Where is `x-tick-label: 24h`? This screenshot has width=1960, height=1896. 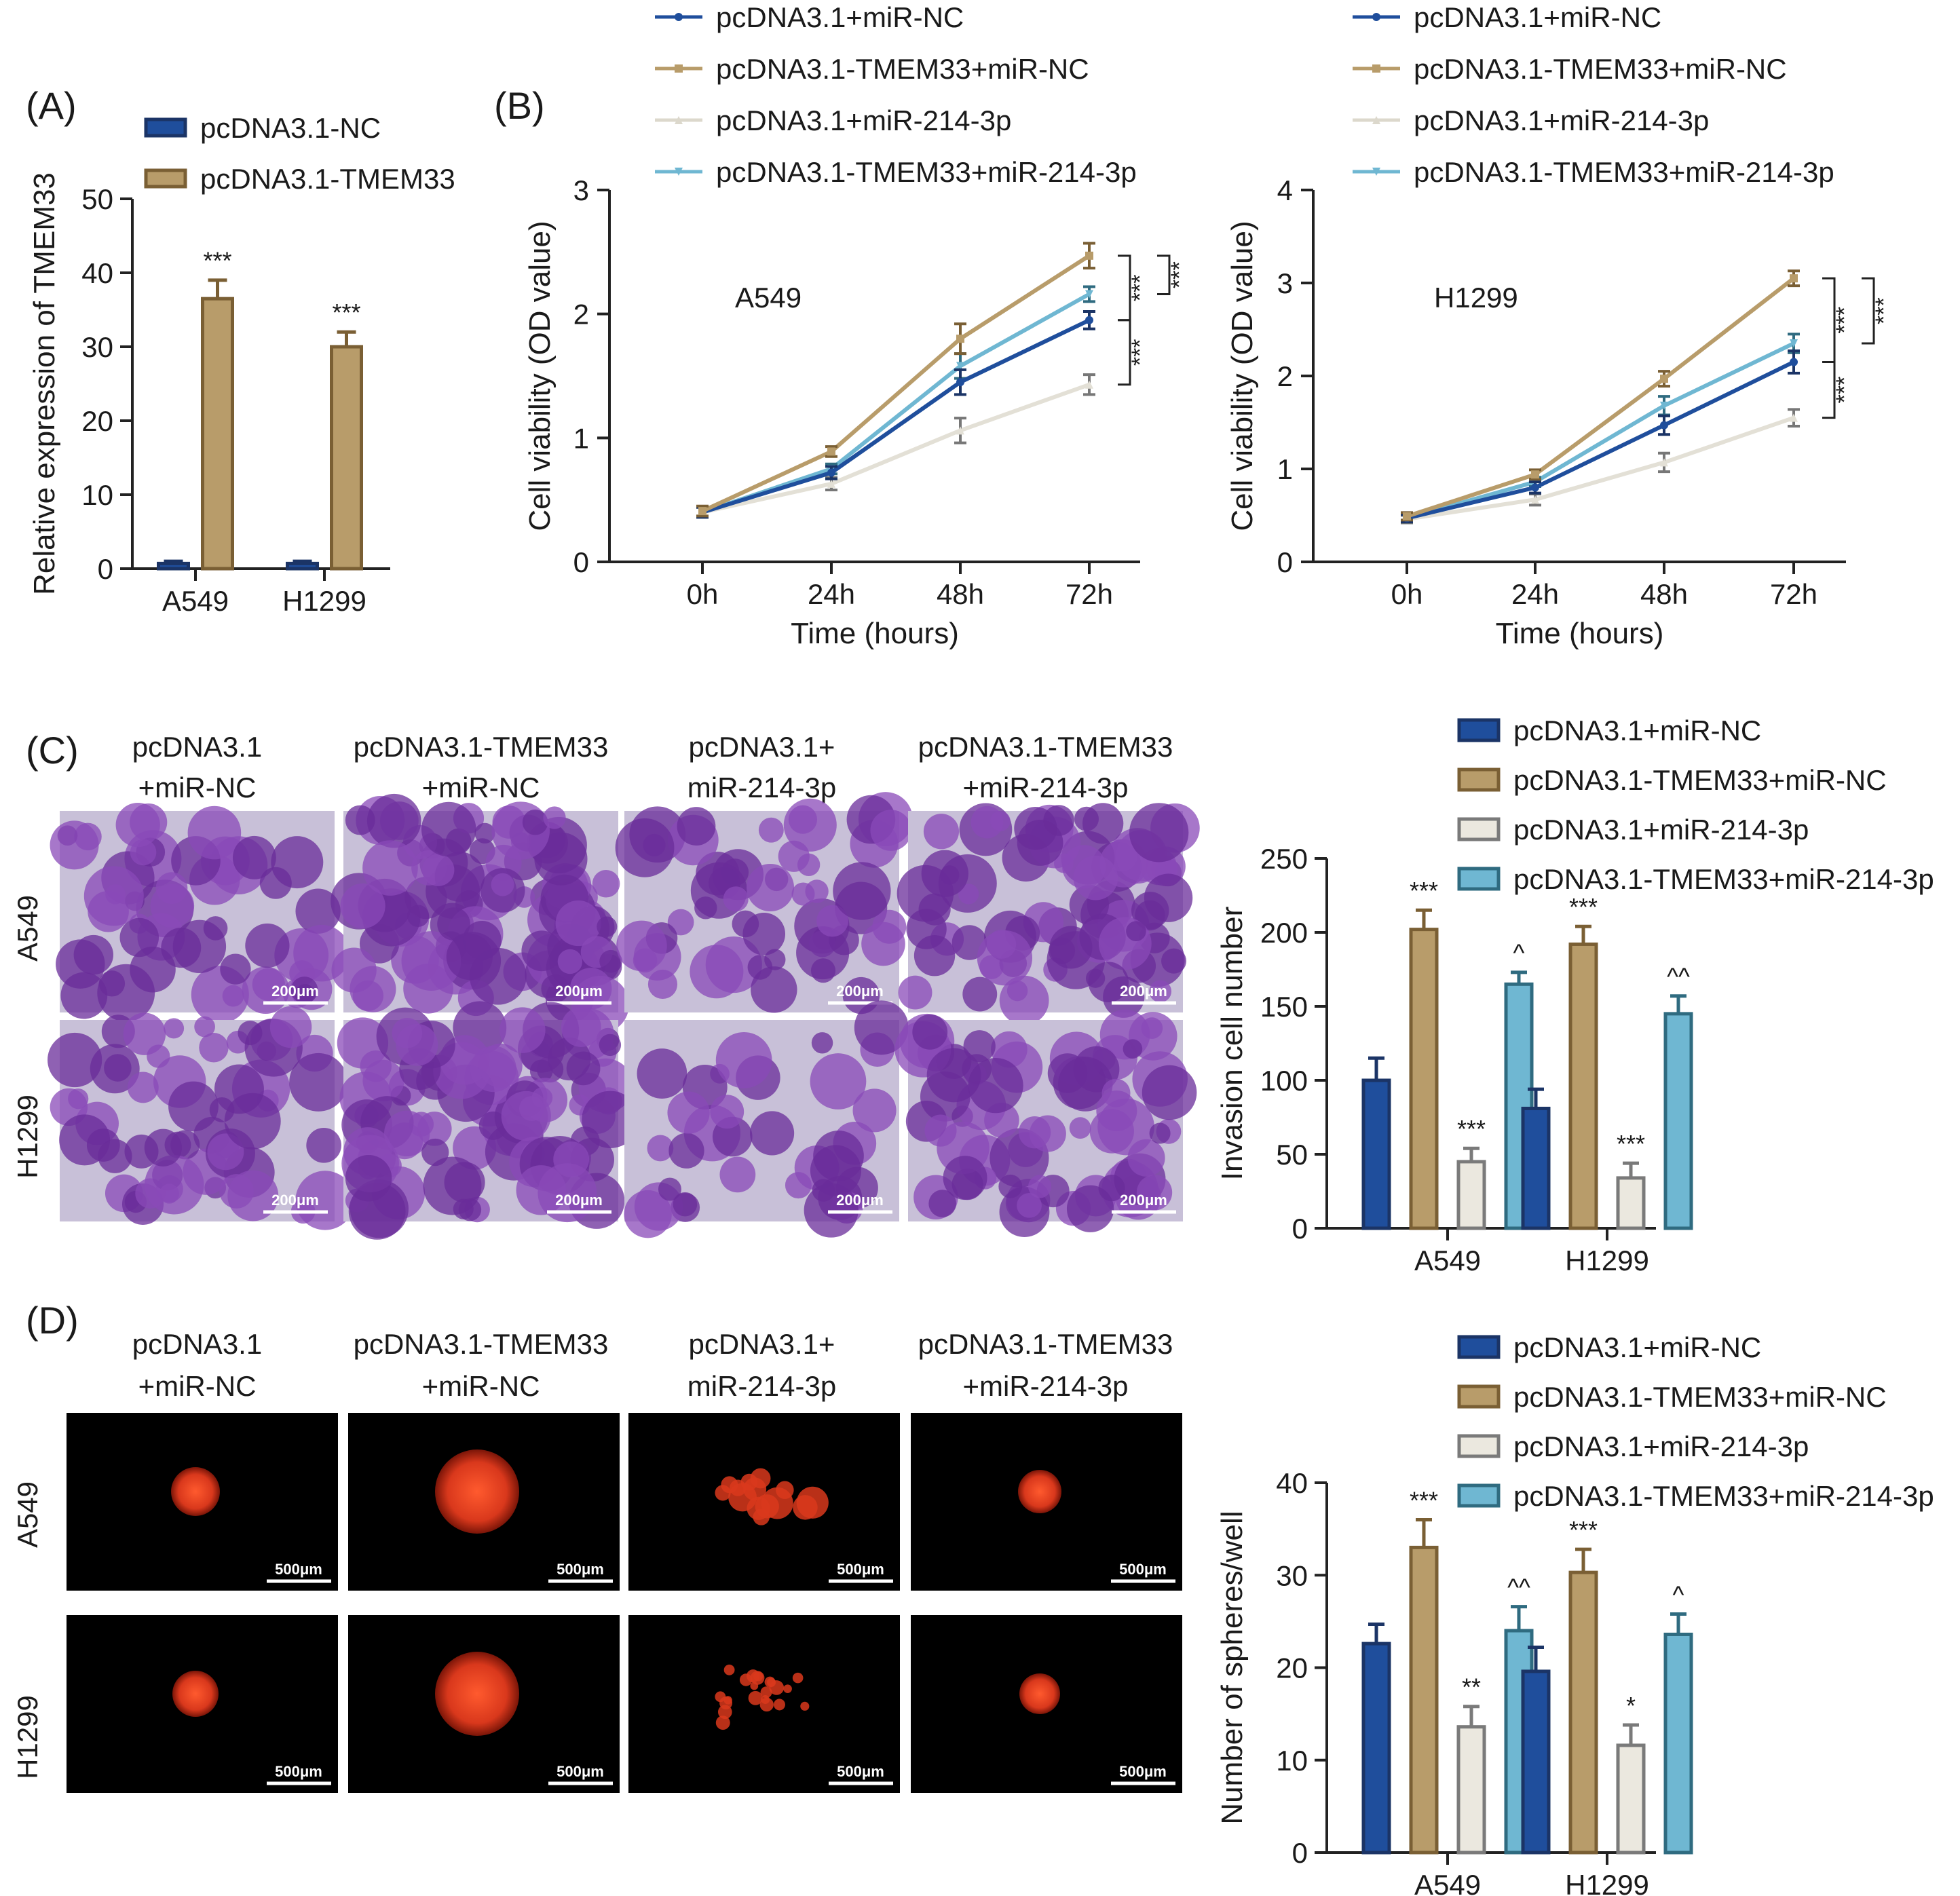 x-tick-label: 24h is located at coordinates (831, 594).